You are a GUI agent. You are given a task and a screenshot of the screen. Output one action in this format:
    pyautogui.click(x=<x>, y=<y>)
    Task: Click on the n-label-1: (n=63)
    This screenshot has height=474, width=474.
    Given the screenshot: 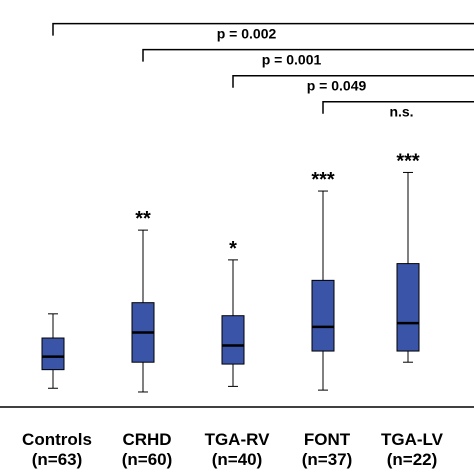 What is the action you would take?
    pyautogui.click(x=57, y=459)
    